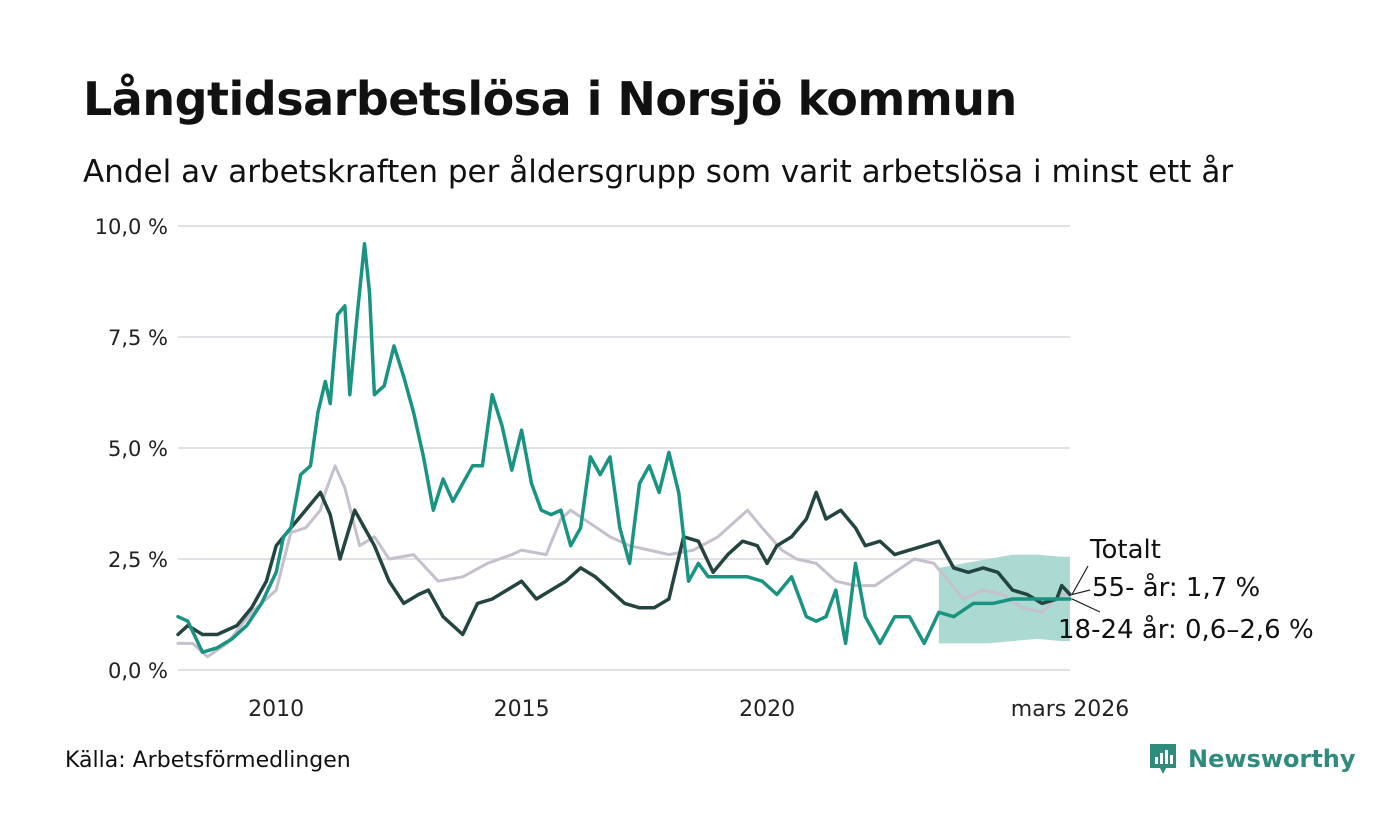  What do you see at coordinates (522, 709) in the screenshot?
I see `x-tick-label: 2015` at bounding box center [522, 709].